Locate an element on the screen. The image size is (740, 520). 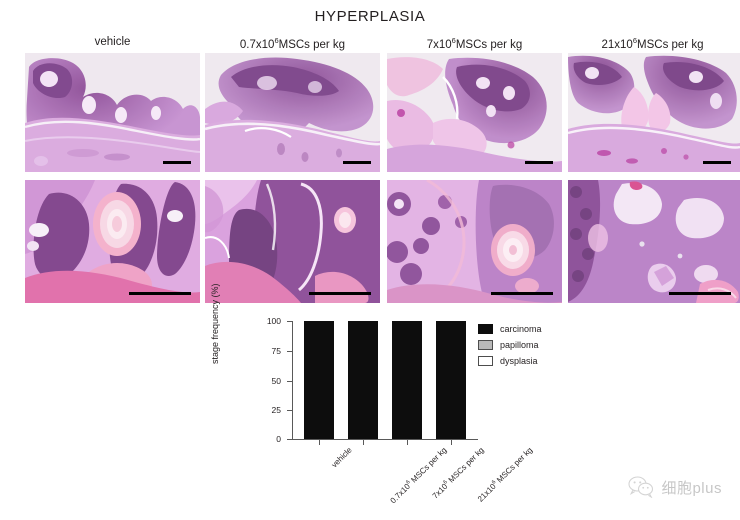
x-label-main: vehicle is located at coordinates (341, 457).